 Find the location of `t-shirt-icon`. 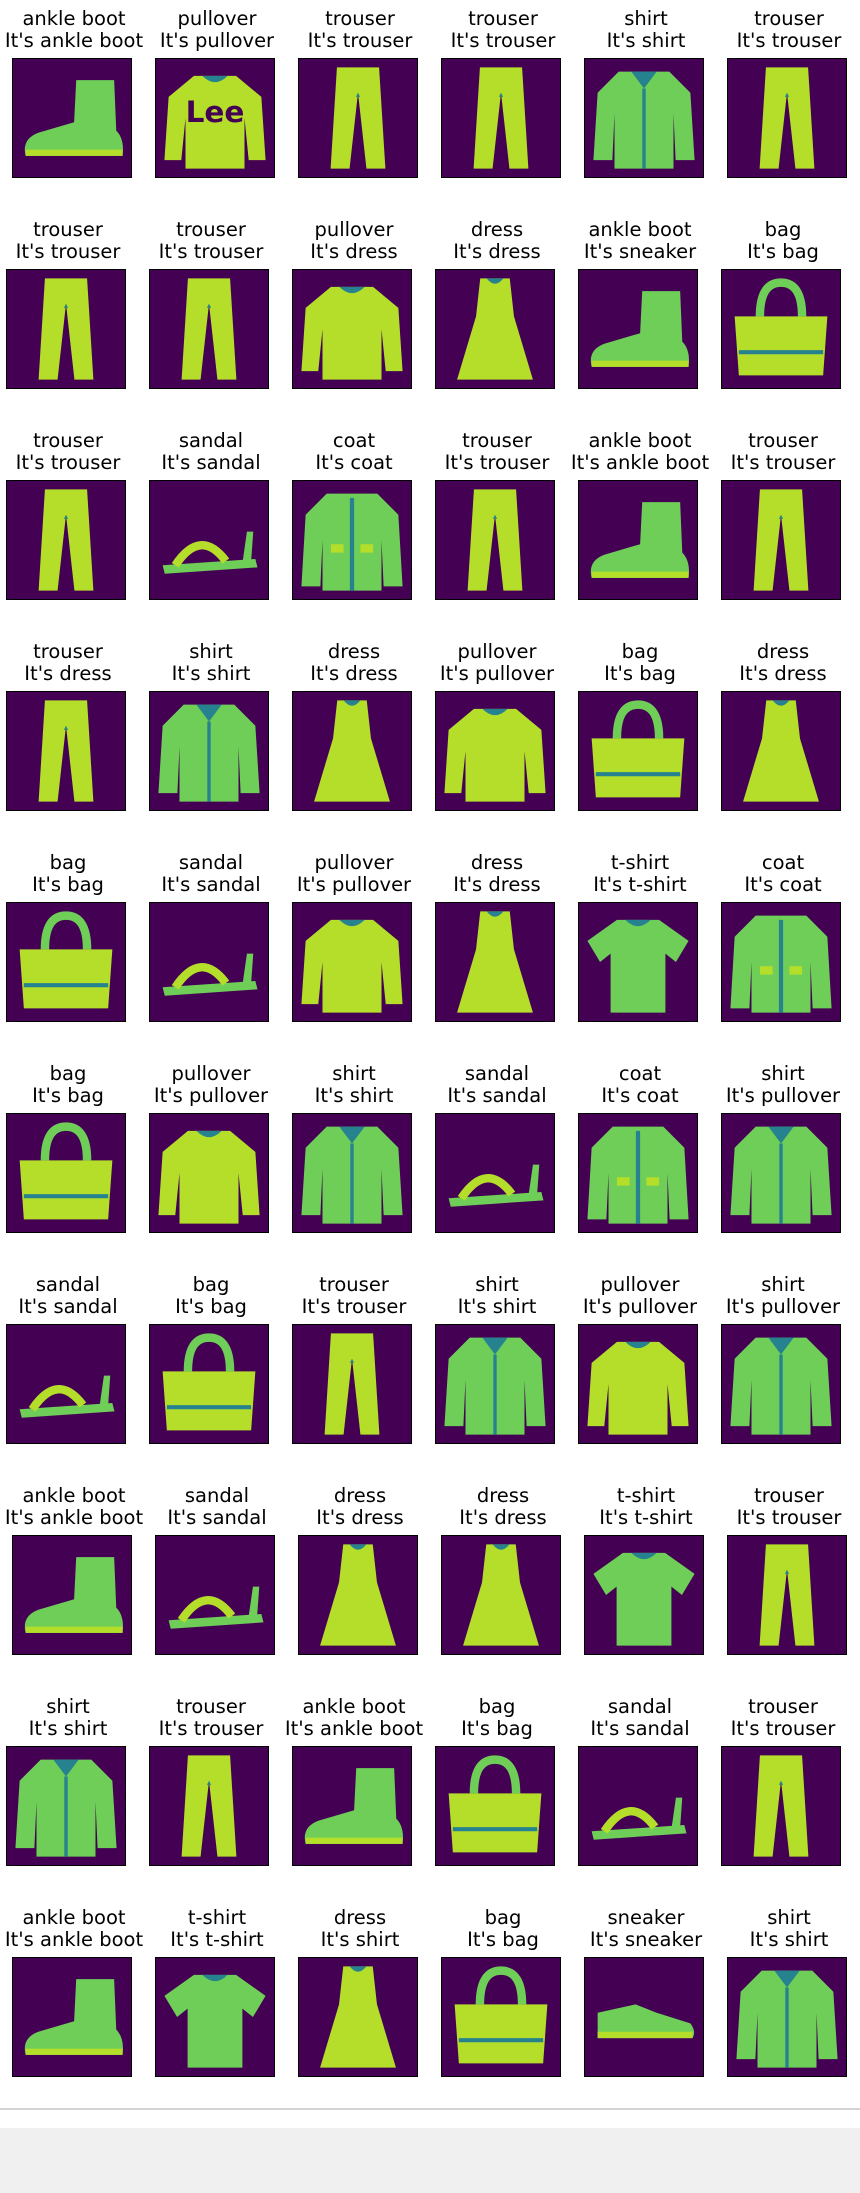

t-shirt-icon is located at coordinates (638, 966).